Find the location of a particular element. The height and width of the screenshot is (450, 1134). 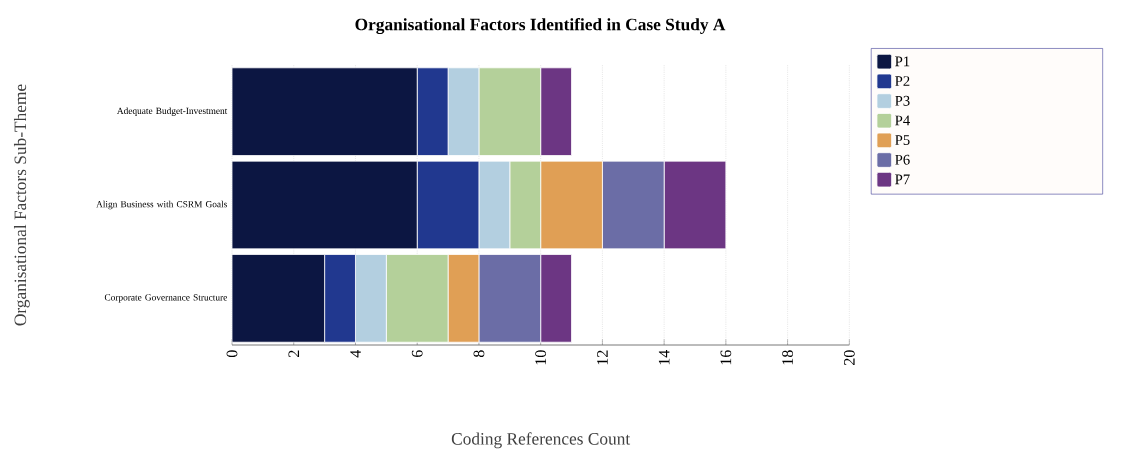

legend-label: P5 is located at coordinates (902, 140).